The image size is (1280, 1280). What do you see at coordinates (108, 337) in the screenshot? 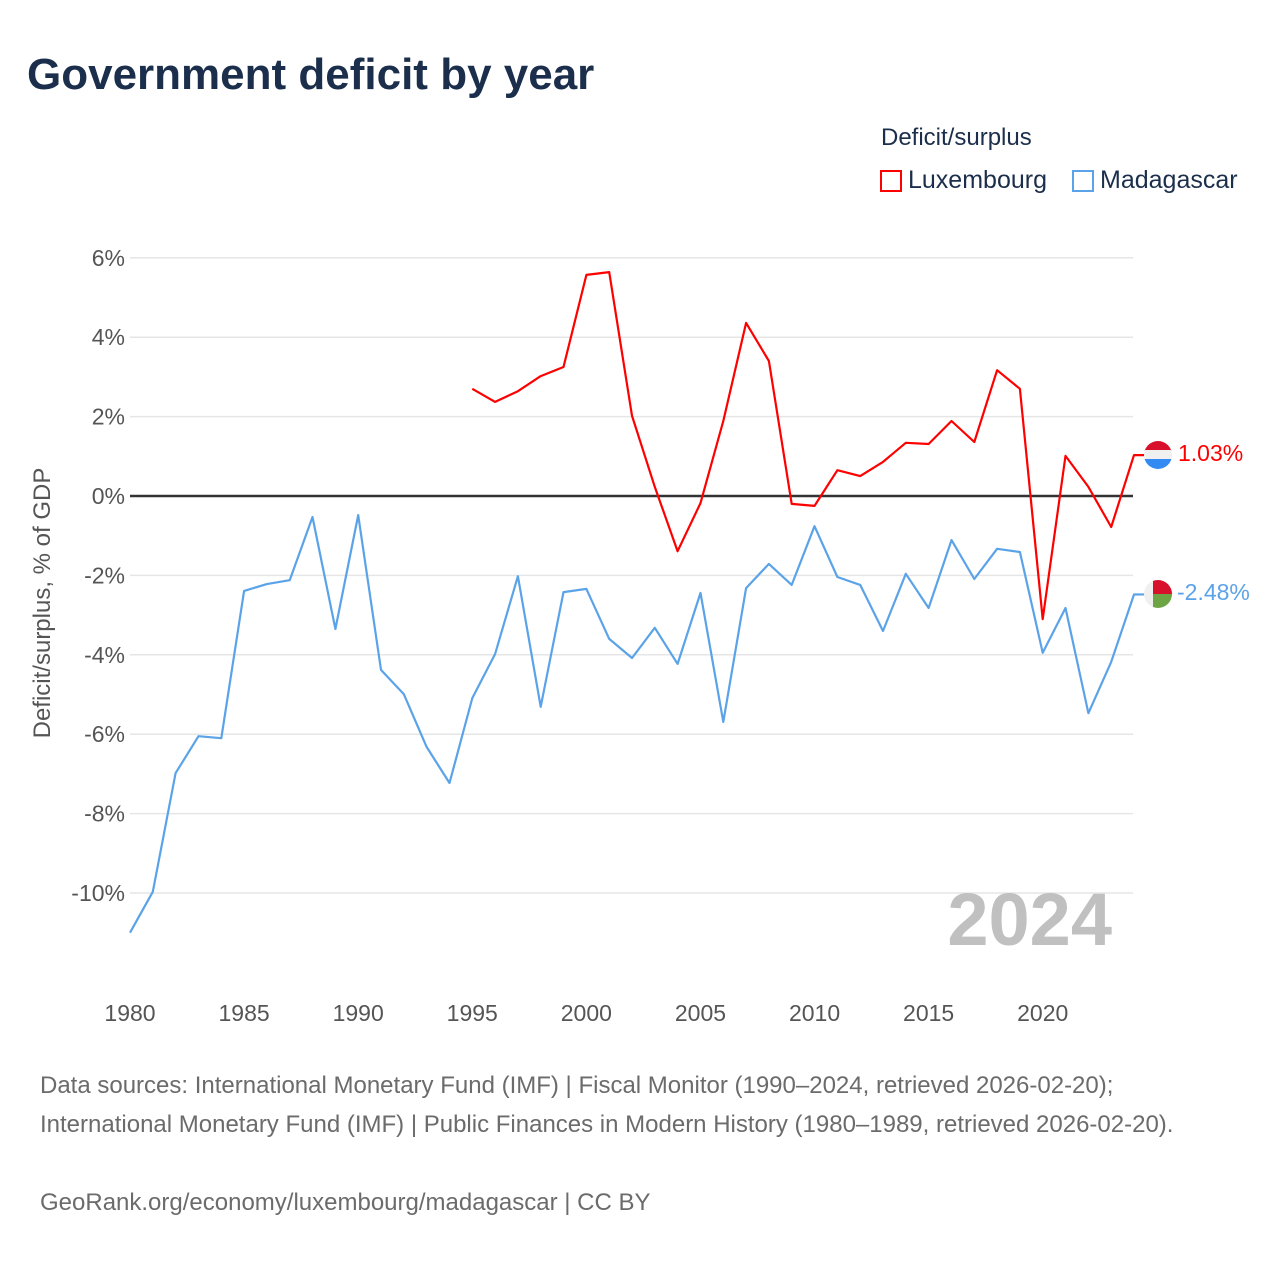
I see `y-tick-label: 4%` at bounding box center [108, 337].